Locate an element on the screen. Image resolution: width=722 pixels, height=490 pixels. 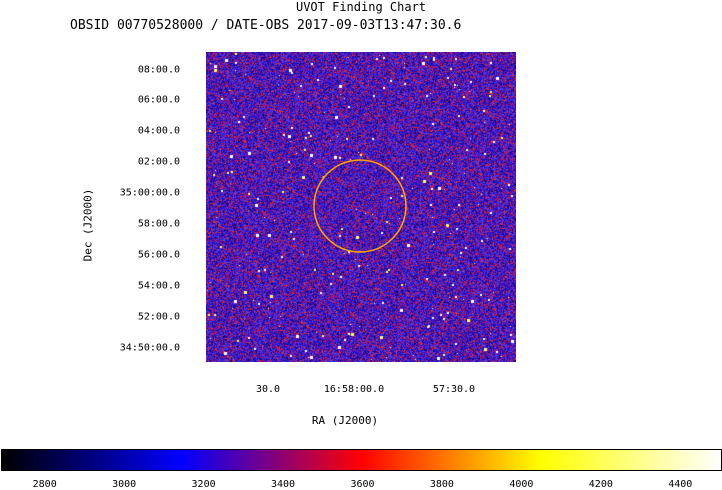
colorbar-tick-label: 3000 is located at coordinates (124, 484).